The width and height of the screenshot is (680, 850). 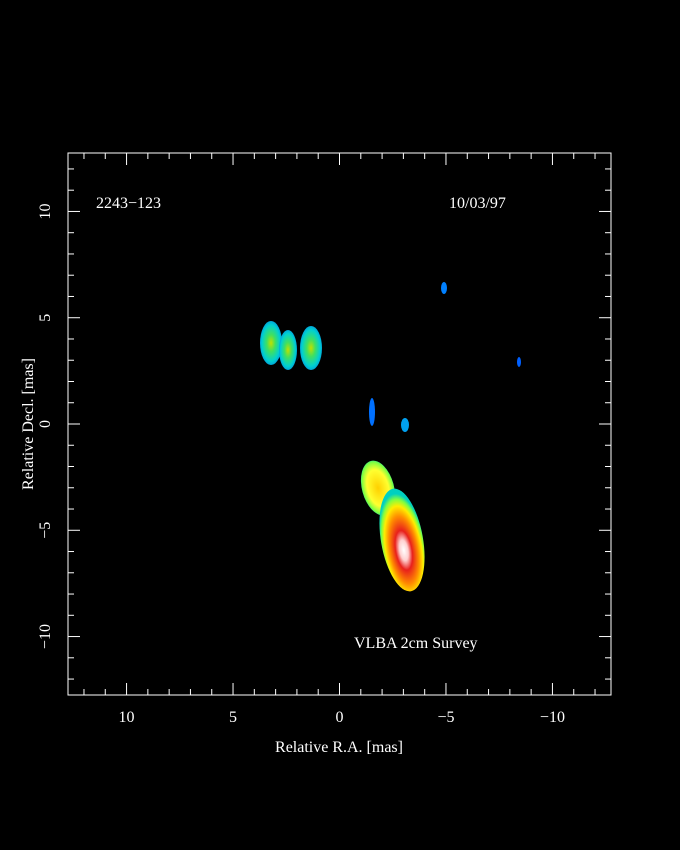 What do you see at coordinates (552, 717) in the screenshot?
I see `x-tick-label: −10` at bounding box center [552, 717].